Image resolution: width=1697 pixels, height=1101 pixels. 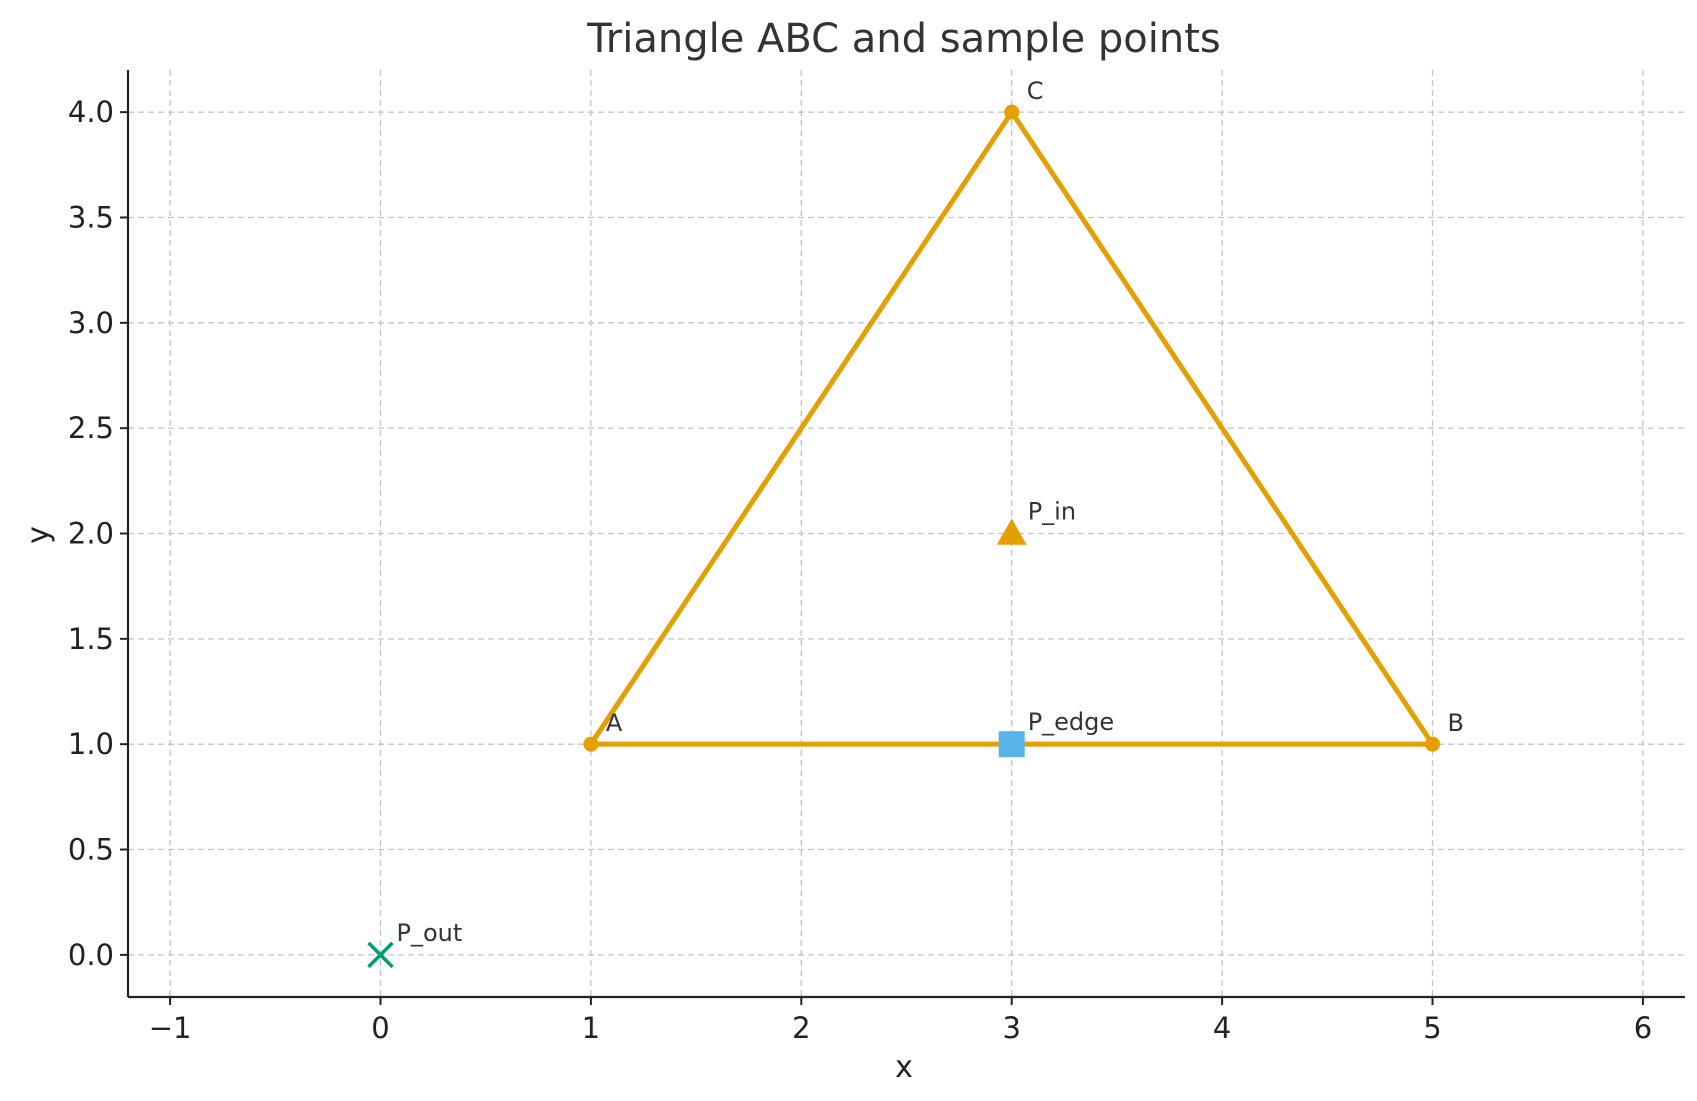 I want to click on x-tick-label: 4, so click(x=1222, y=1028).